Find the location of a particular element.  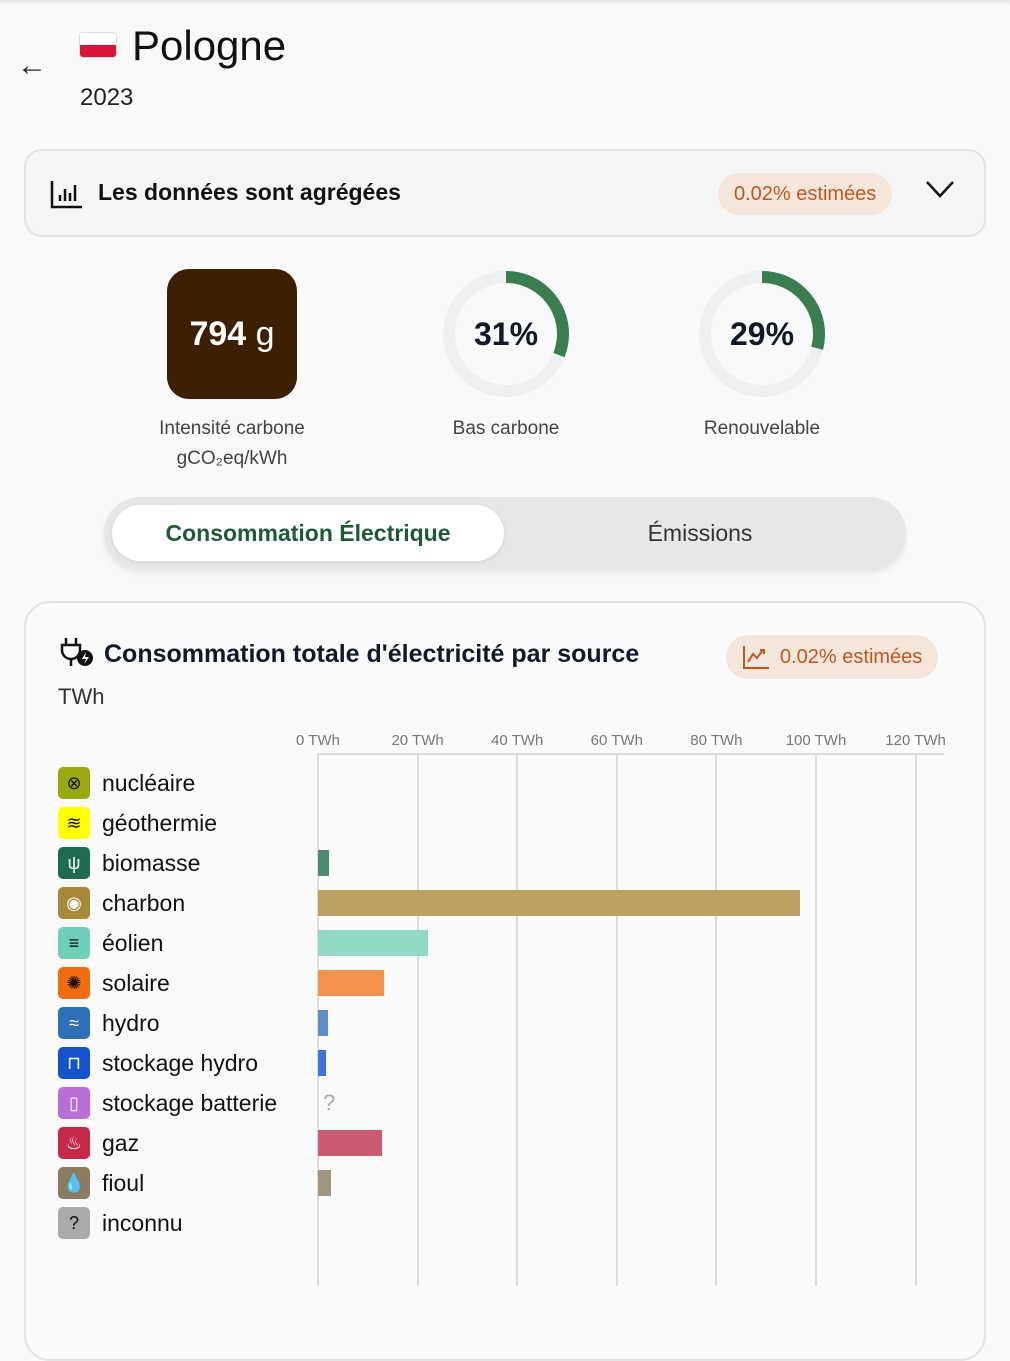

bar-stockage-hydro is located at coordinates (322, 1063).